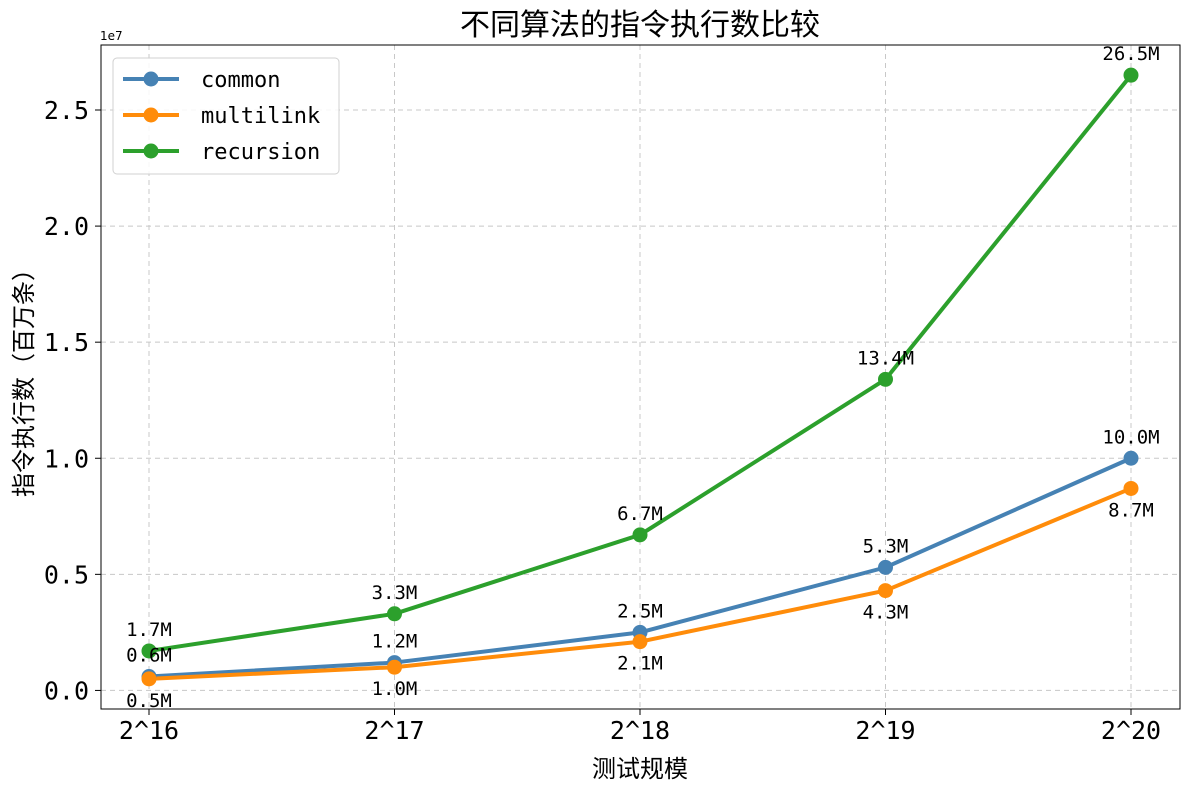  I want to click on data-label-common: 10.0M, so click(1130, 437).